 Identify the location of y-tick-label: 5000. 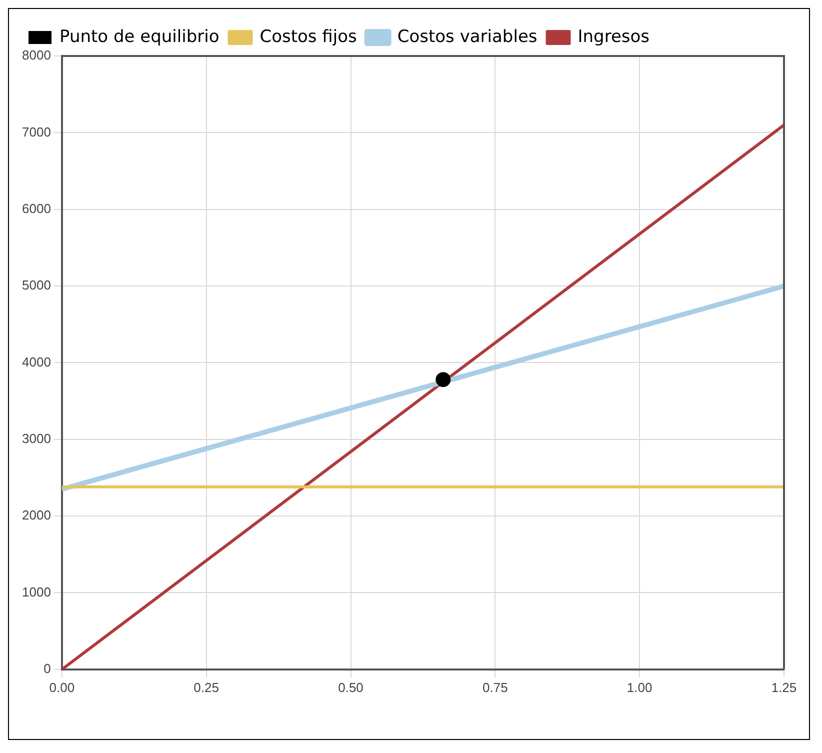
(36, 285).